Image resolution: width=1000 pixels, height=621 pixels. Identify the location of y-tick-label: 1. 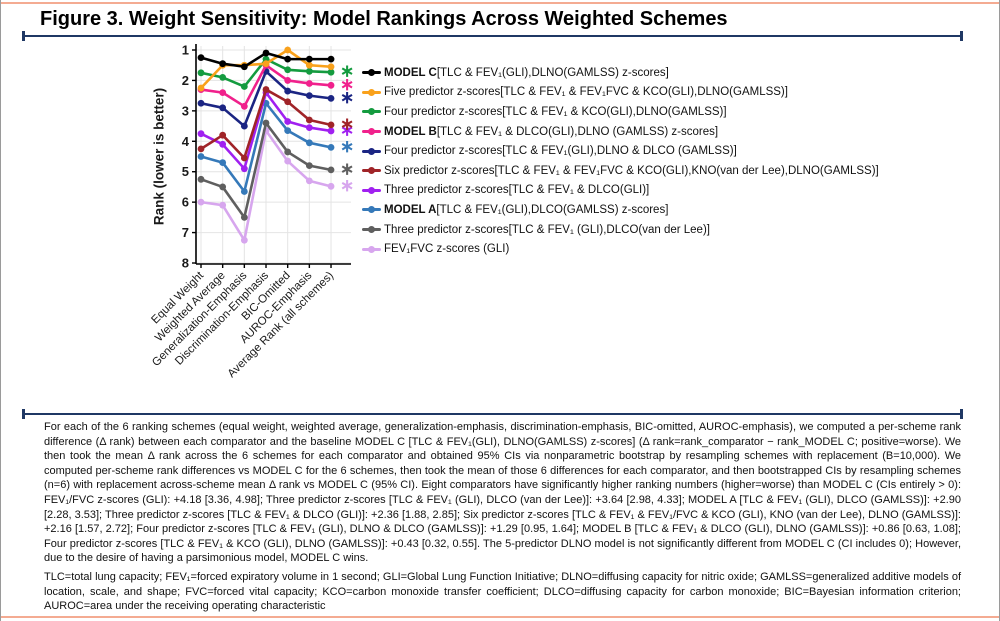
(185, 50).